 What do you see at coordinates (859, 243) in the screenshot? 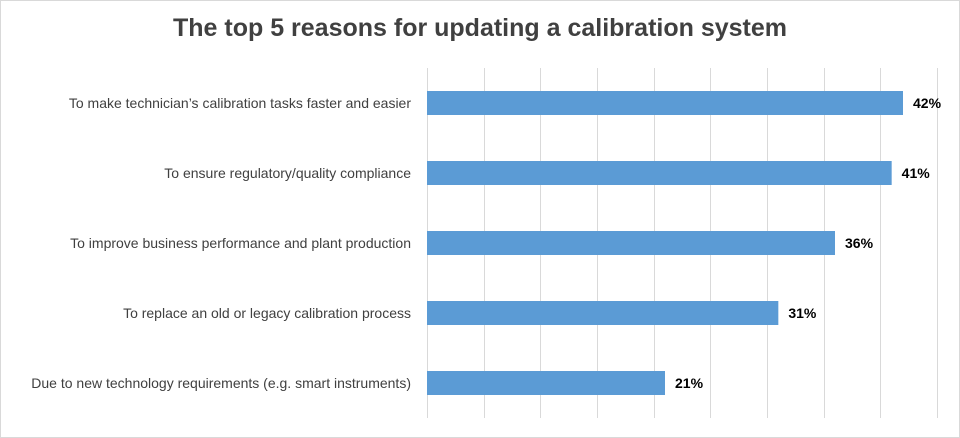
I see `value-label: 36%` at bounding box center [859, 243].